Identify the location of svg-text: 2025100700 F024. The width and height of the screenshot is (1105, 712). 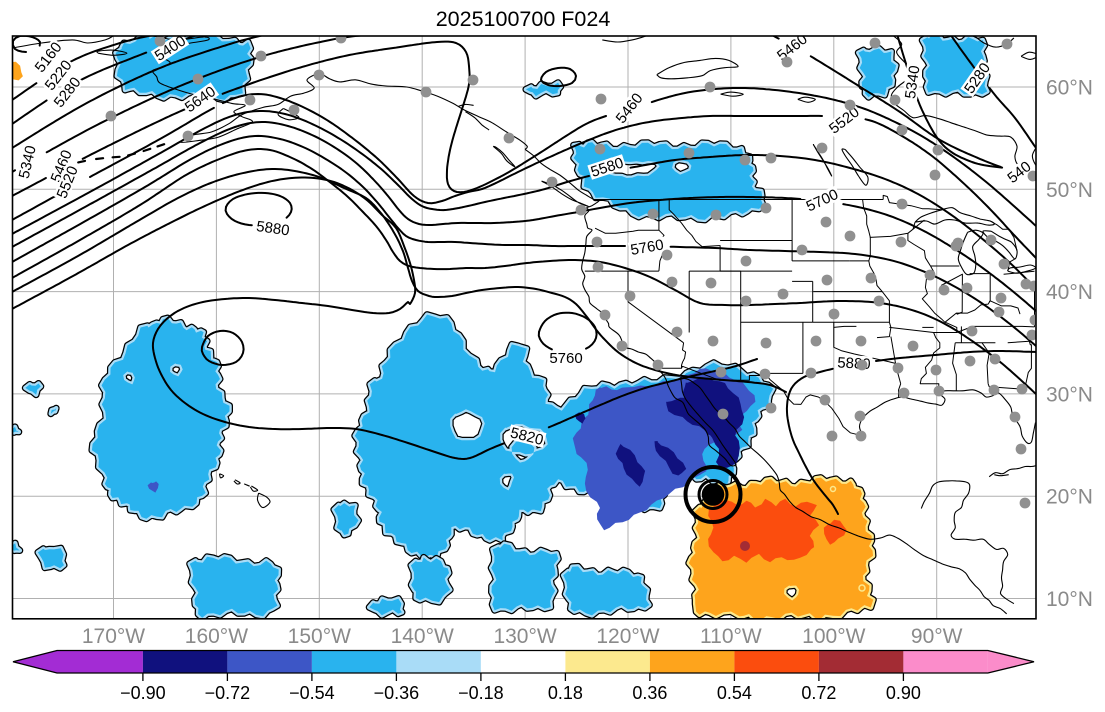
(523, 19).